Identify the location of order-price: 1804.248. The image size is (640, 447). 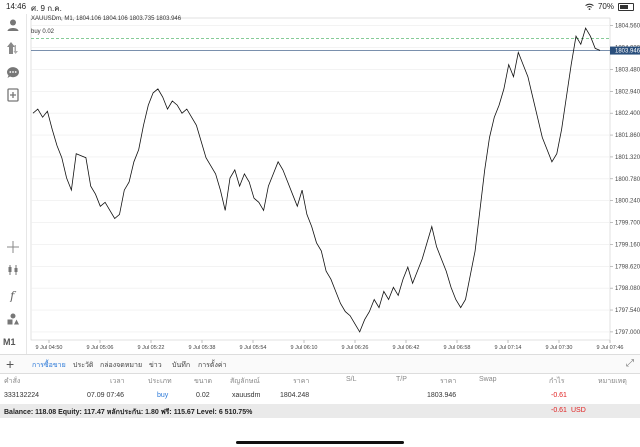
(295, 395).